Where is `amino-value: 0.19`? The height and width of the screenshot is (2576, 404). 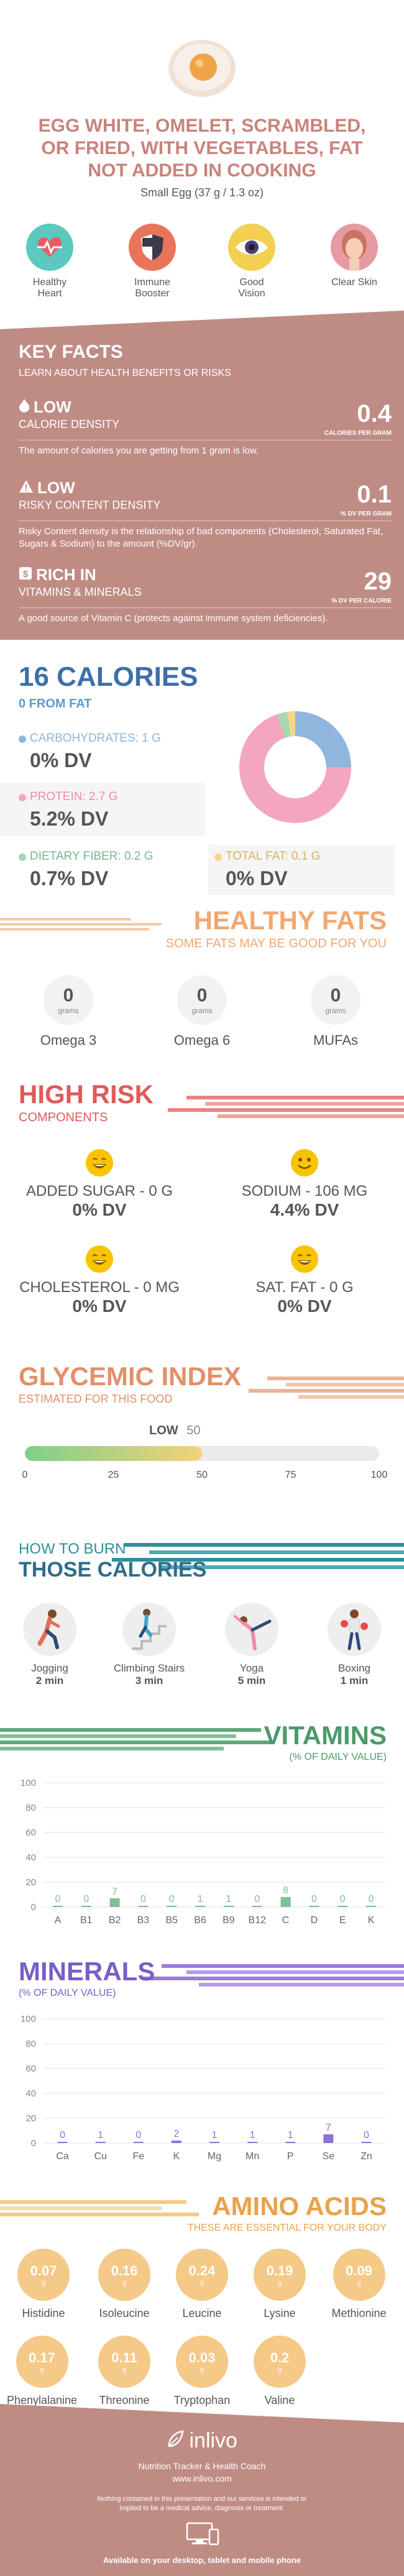 amino-value: 0.19 is located at coordinates (279, 2270).